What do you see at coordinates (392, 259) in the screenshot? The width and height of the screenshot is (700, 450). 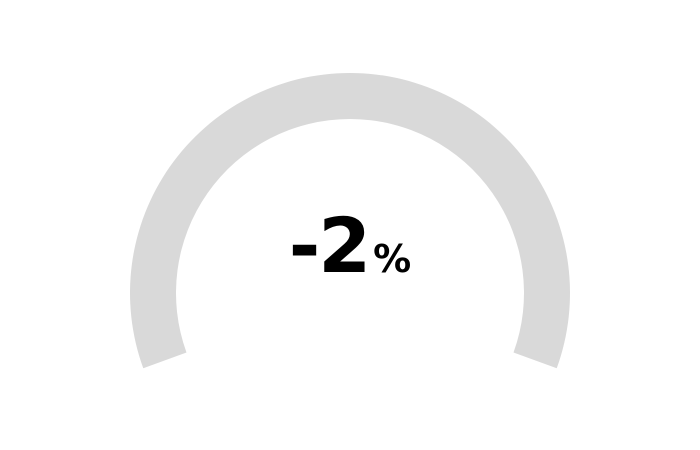 I see `gauge-unit: %` at bounding box center [392, 259].